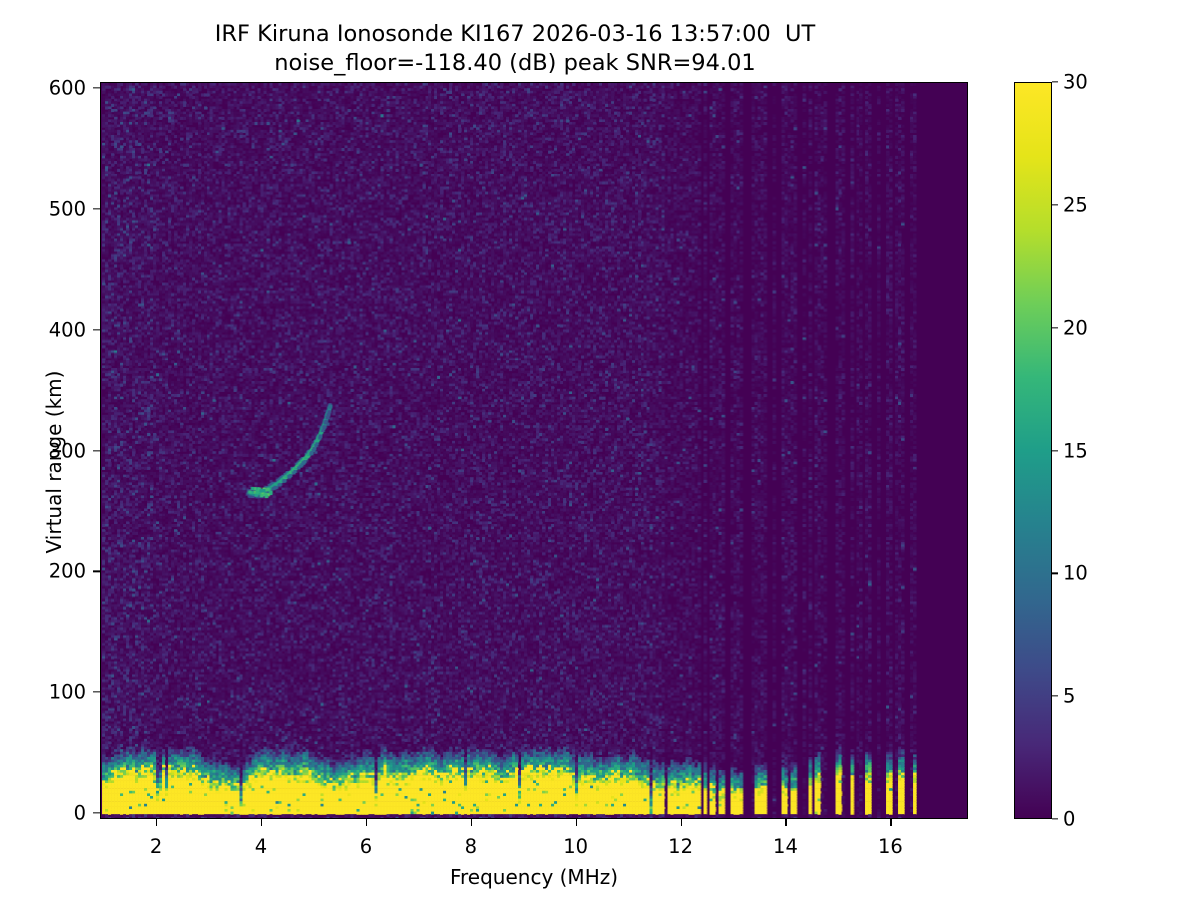  What do you see at coordinates (1075, 82) in the screenshot?
I see `colorbar-tick-label: 30` at bounding box center [1075, 82].